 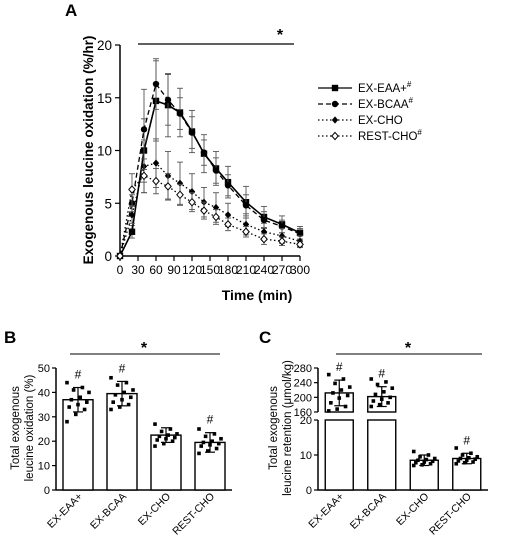 What do you see at coordinates (274, 428) in the screenshot?
I see `panel-c-ylabel-line1: Total exogenous` at bounding box center [274, 428].